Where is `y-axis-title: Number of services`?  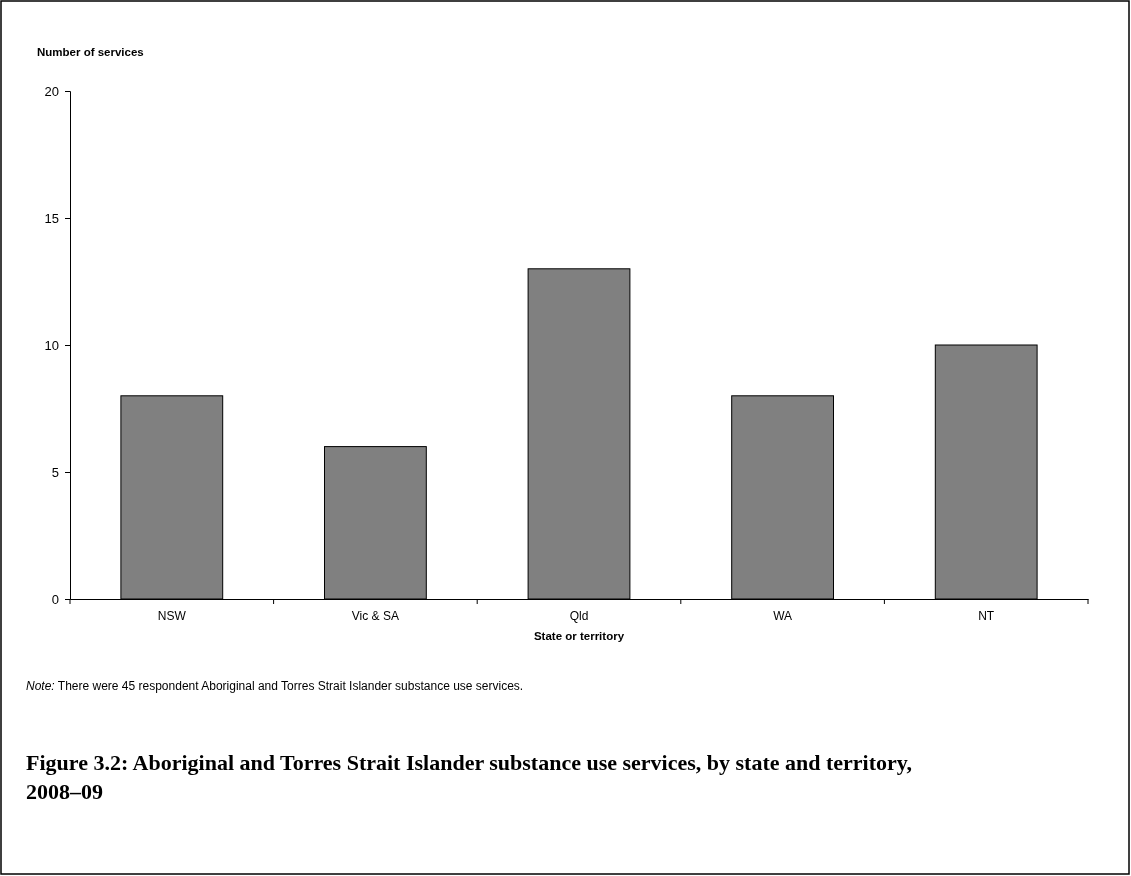 y-axis-title: Number of services is located at coordinates (90, 52).